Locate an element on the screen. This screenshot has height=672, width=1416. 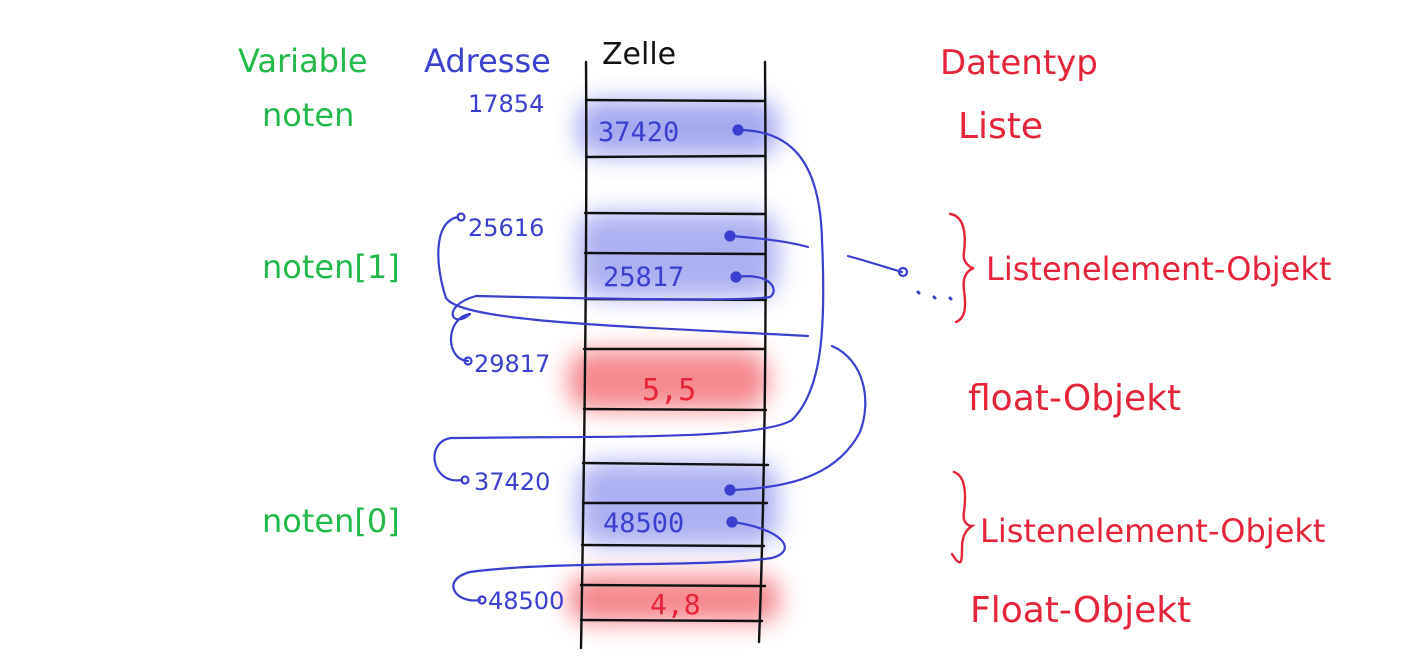
cell-value-25817: 25817 is located at coordinates (643, 277).